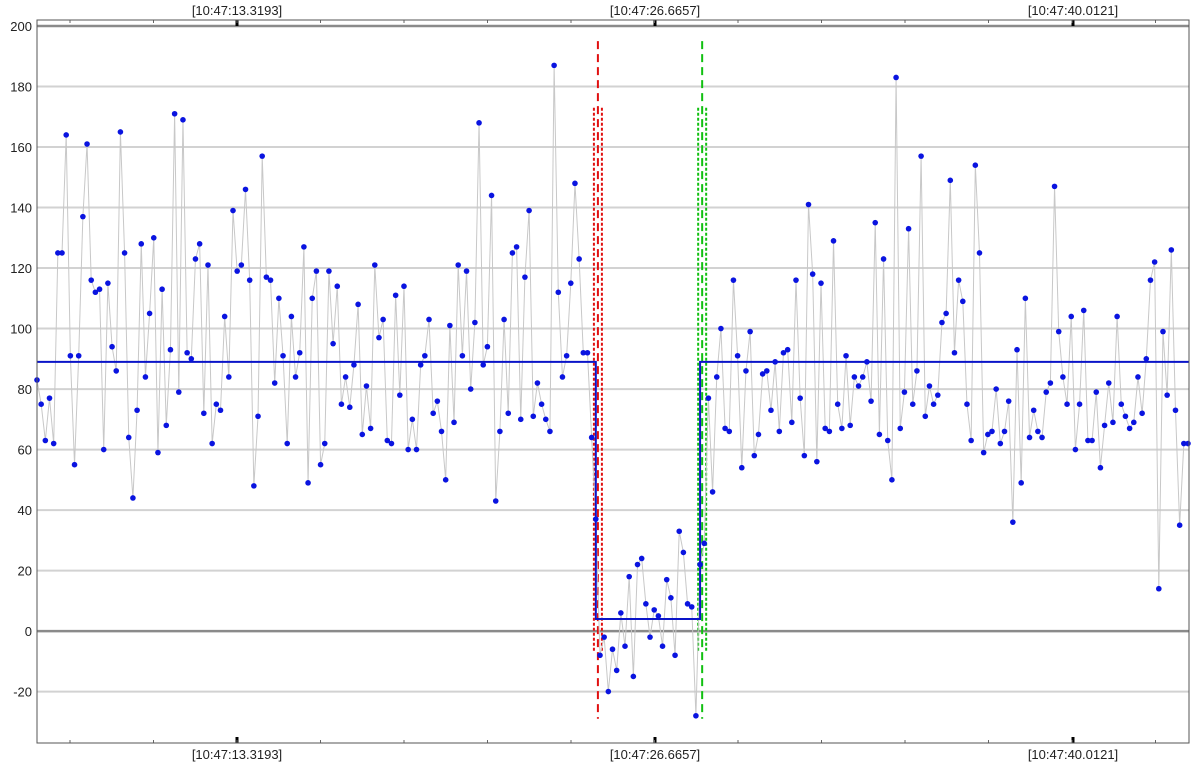  What do you see at coordinates (25, 571) in the screenshot?
I see `y-tick-label: 20` at bounding box center [25, 571].